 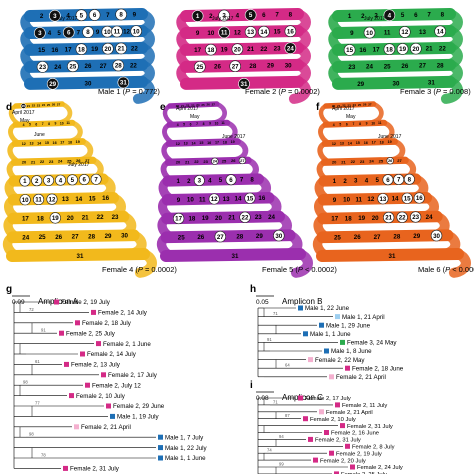 I want to click on leaf-label: Female 2, 16 June, so click(x=355, y=434).